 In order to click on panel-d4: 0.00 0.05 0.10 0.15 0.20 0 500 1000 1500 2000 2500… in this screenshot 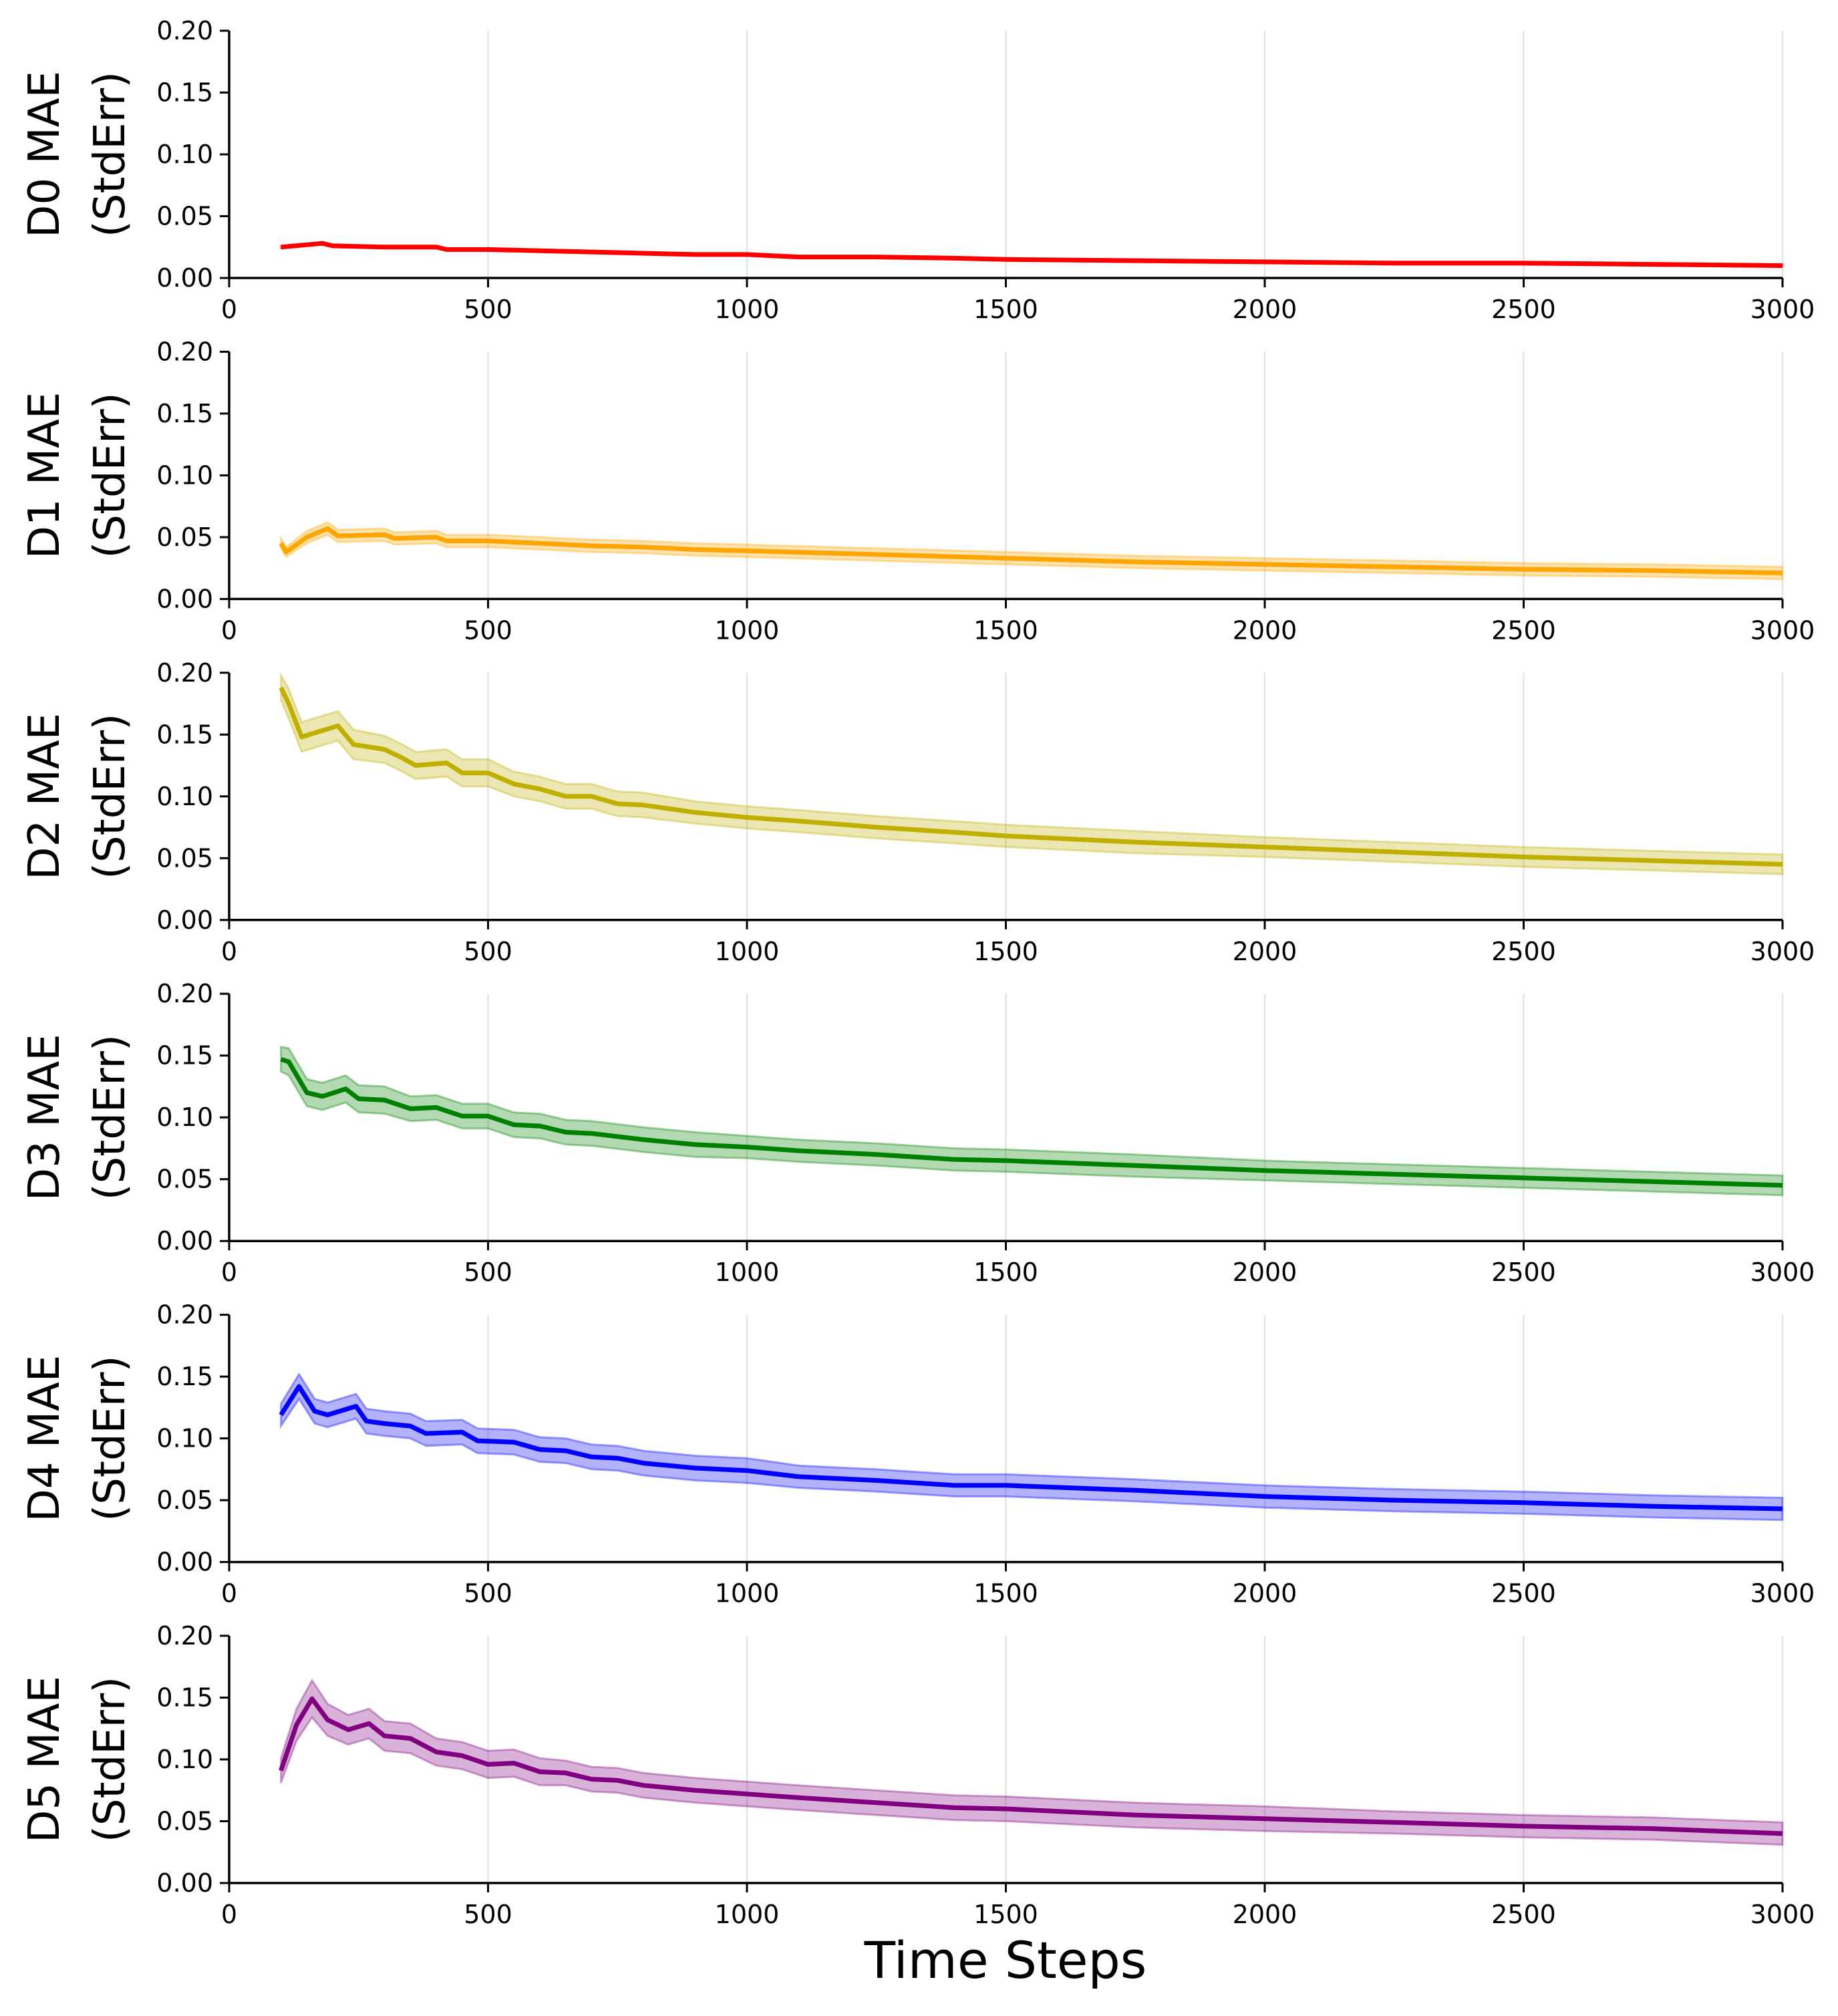, I will do `click(917, 1454)`.